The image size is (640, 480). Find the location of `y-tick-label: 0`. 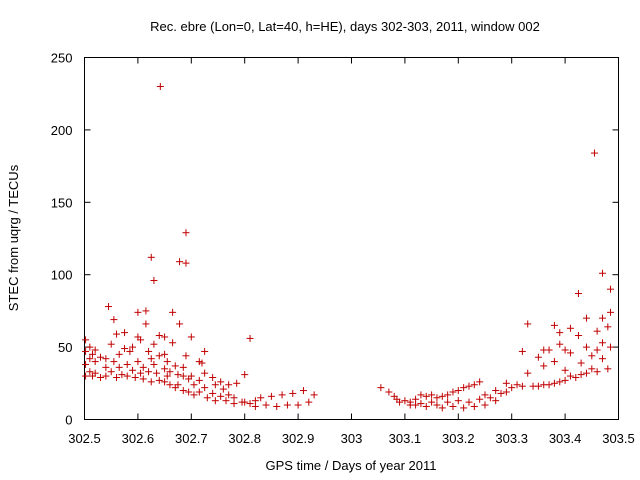

y-tick-label: 0 is located at coordinates (68, 420).